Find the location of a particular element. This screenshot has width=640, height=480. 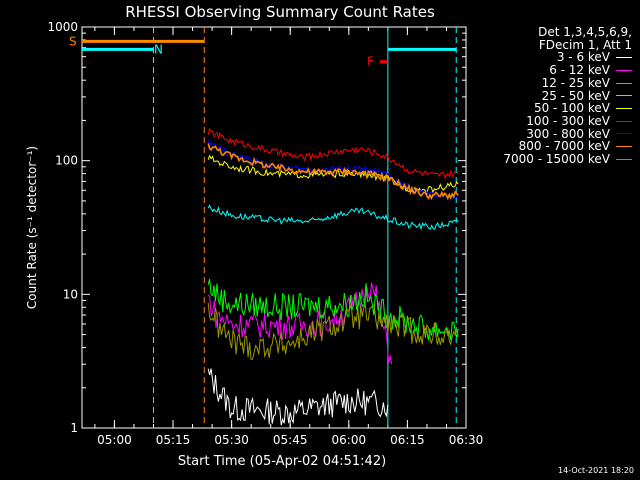

chart-title: RHESSI Observing Summary Count Rates is located at coordinates (280, 12).